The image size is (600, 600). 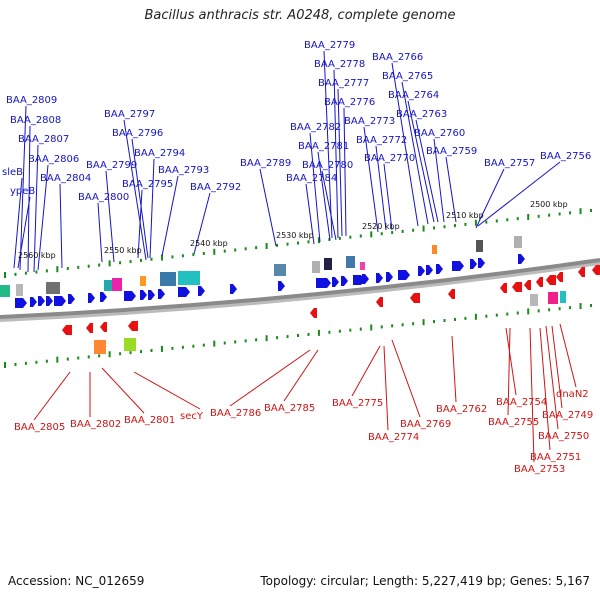 I want to click on gene-label: BAA_2755, so click(x=513, y=422).